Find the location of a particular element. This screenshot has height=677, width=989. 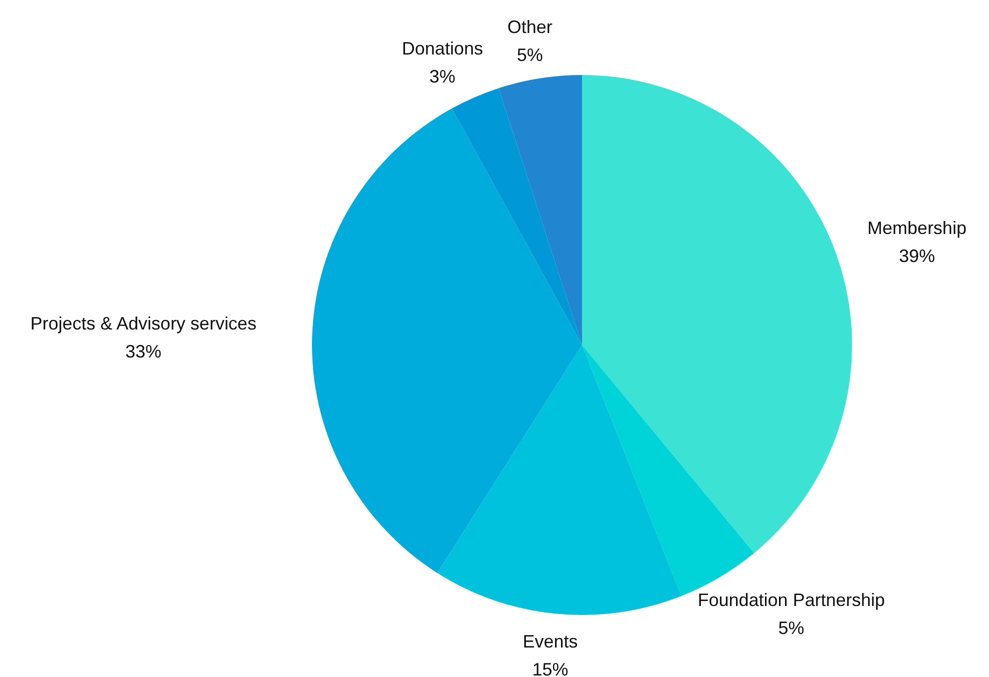

data-label: 3% is located at coordinates (442, 76).